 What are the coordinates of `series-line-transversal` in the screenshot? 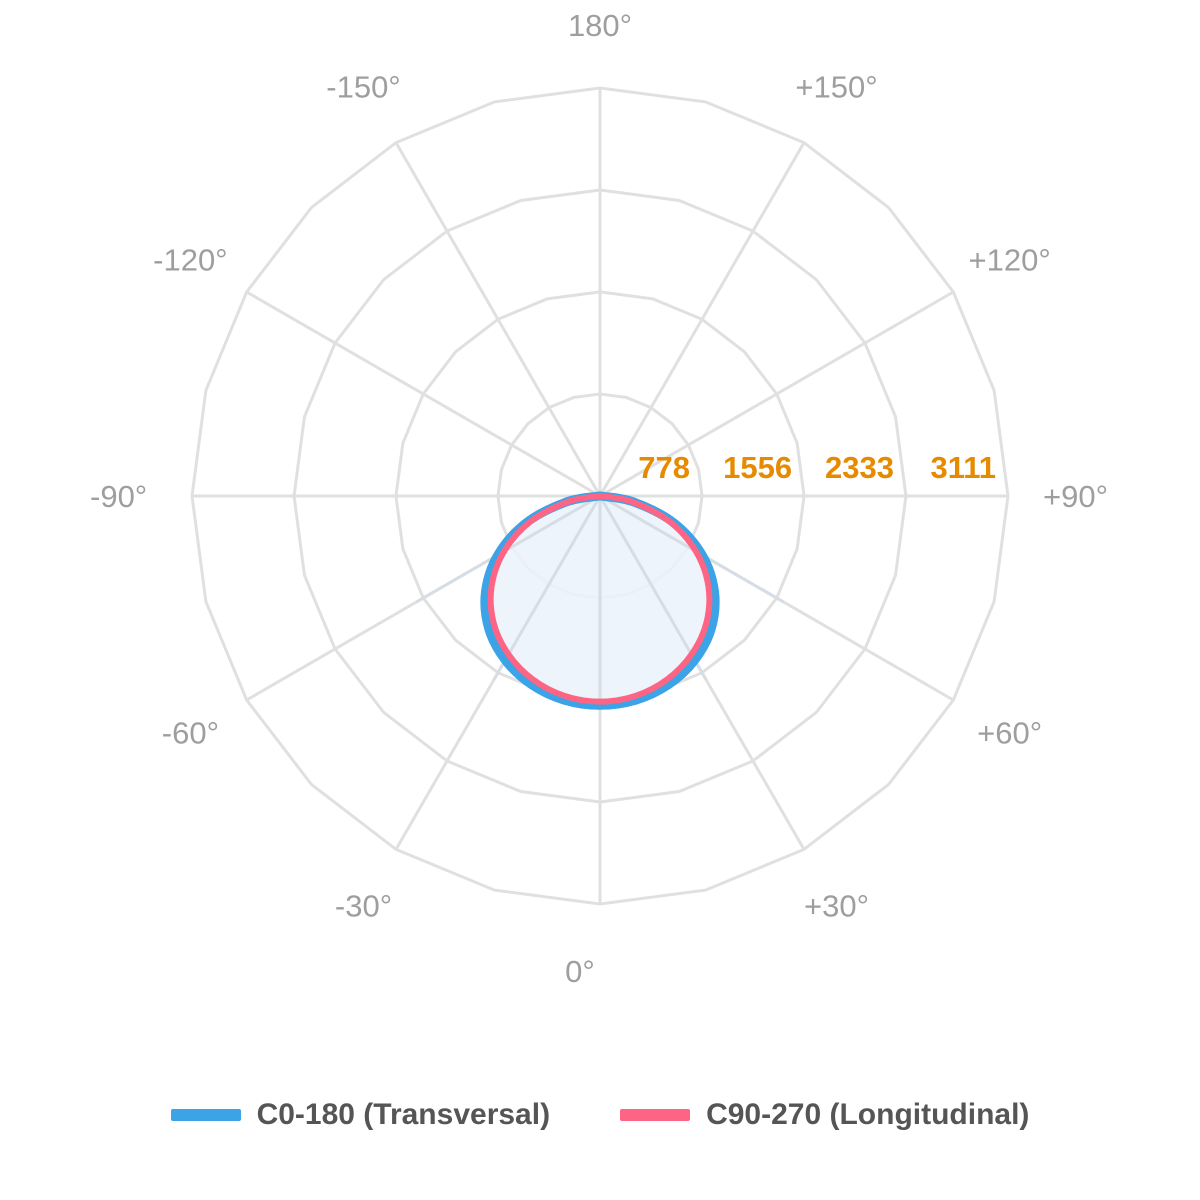 It's located at (600, 600).